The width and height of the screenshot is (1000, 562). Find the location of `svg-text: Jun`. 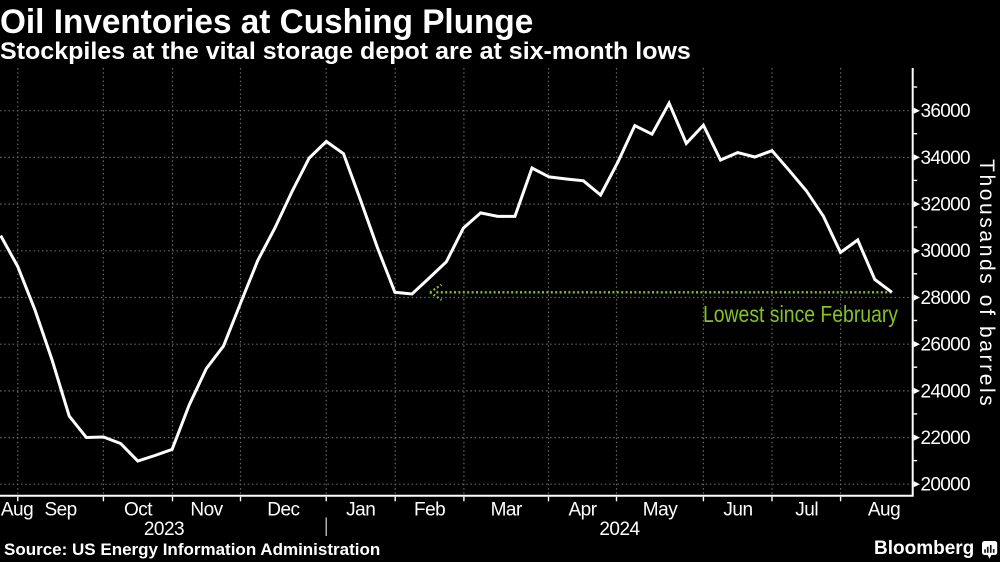

svg-text: Jun is located at coordinates (737, 510).